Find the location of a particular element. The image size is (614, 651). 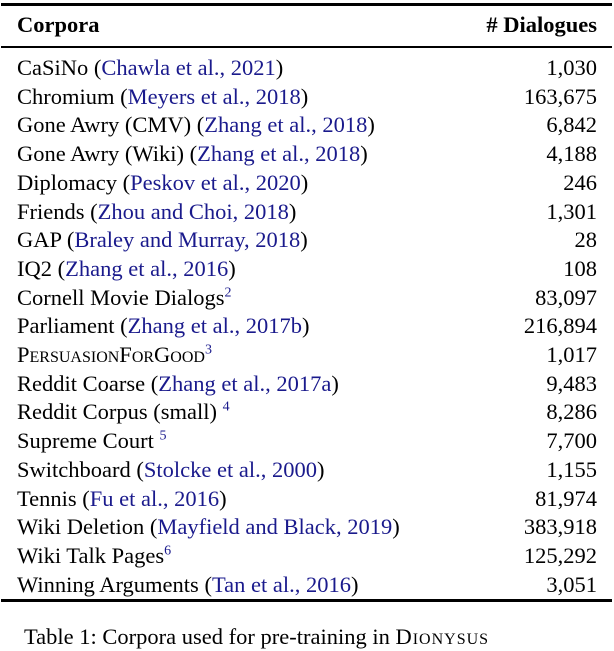

corpus-cell: Tennis (Fu et al., 2016) is located at coordinates (122, 499).